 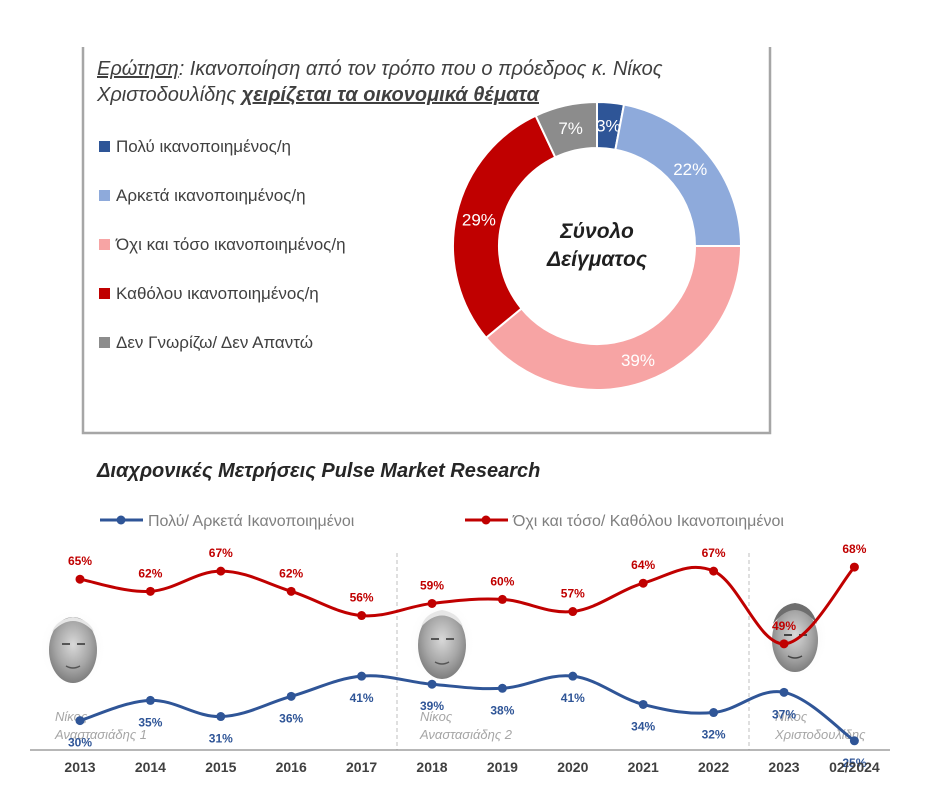 What do you see at coordinates (597, 259) in the screenshot?
I see `donut-center-line-2: Δείγματος` at bounding box center [597, 259].